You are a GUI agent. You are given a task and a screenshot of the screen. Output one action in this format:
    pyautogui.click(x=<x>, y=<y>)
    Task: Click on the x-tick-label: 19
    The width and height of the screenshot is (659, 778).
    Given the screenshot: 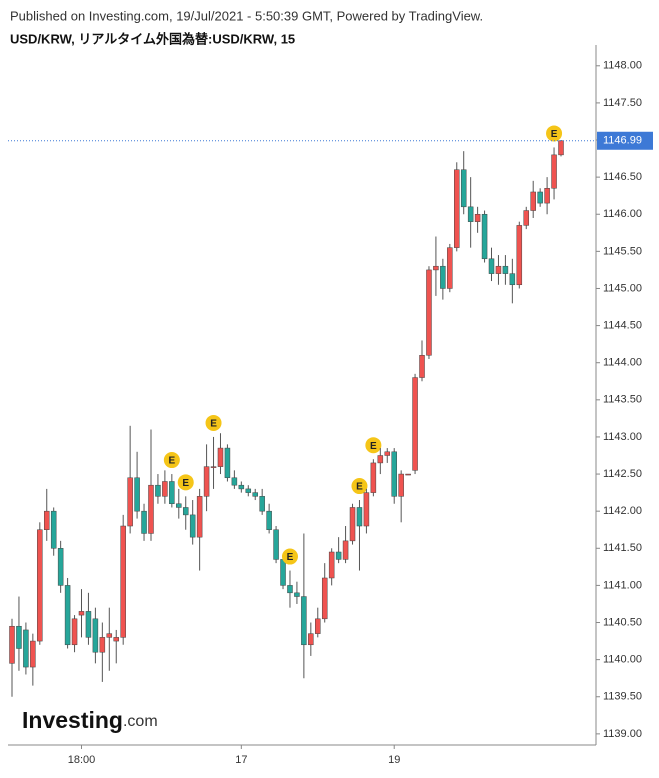 What is the action you would take?
    pyautogui.click(x=394, y=760)
    